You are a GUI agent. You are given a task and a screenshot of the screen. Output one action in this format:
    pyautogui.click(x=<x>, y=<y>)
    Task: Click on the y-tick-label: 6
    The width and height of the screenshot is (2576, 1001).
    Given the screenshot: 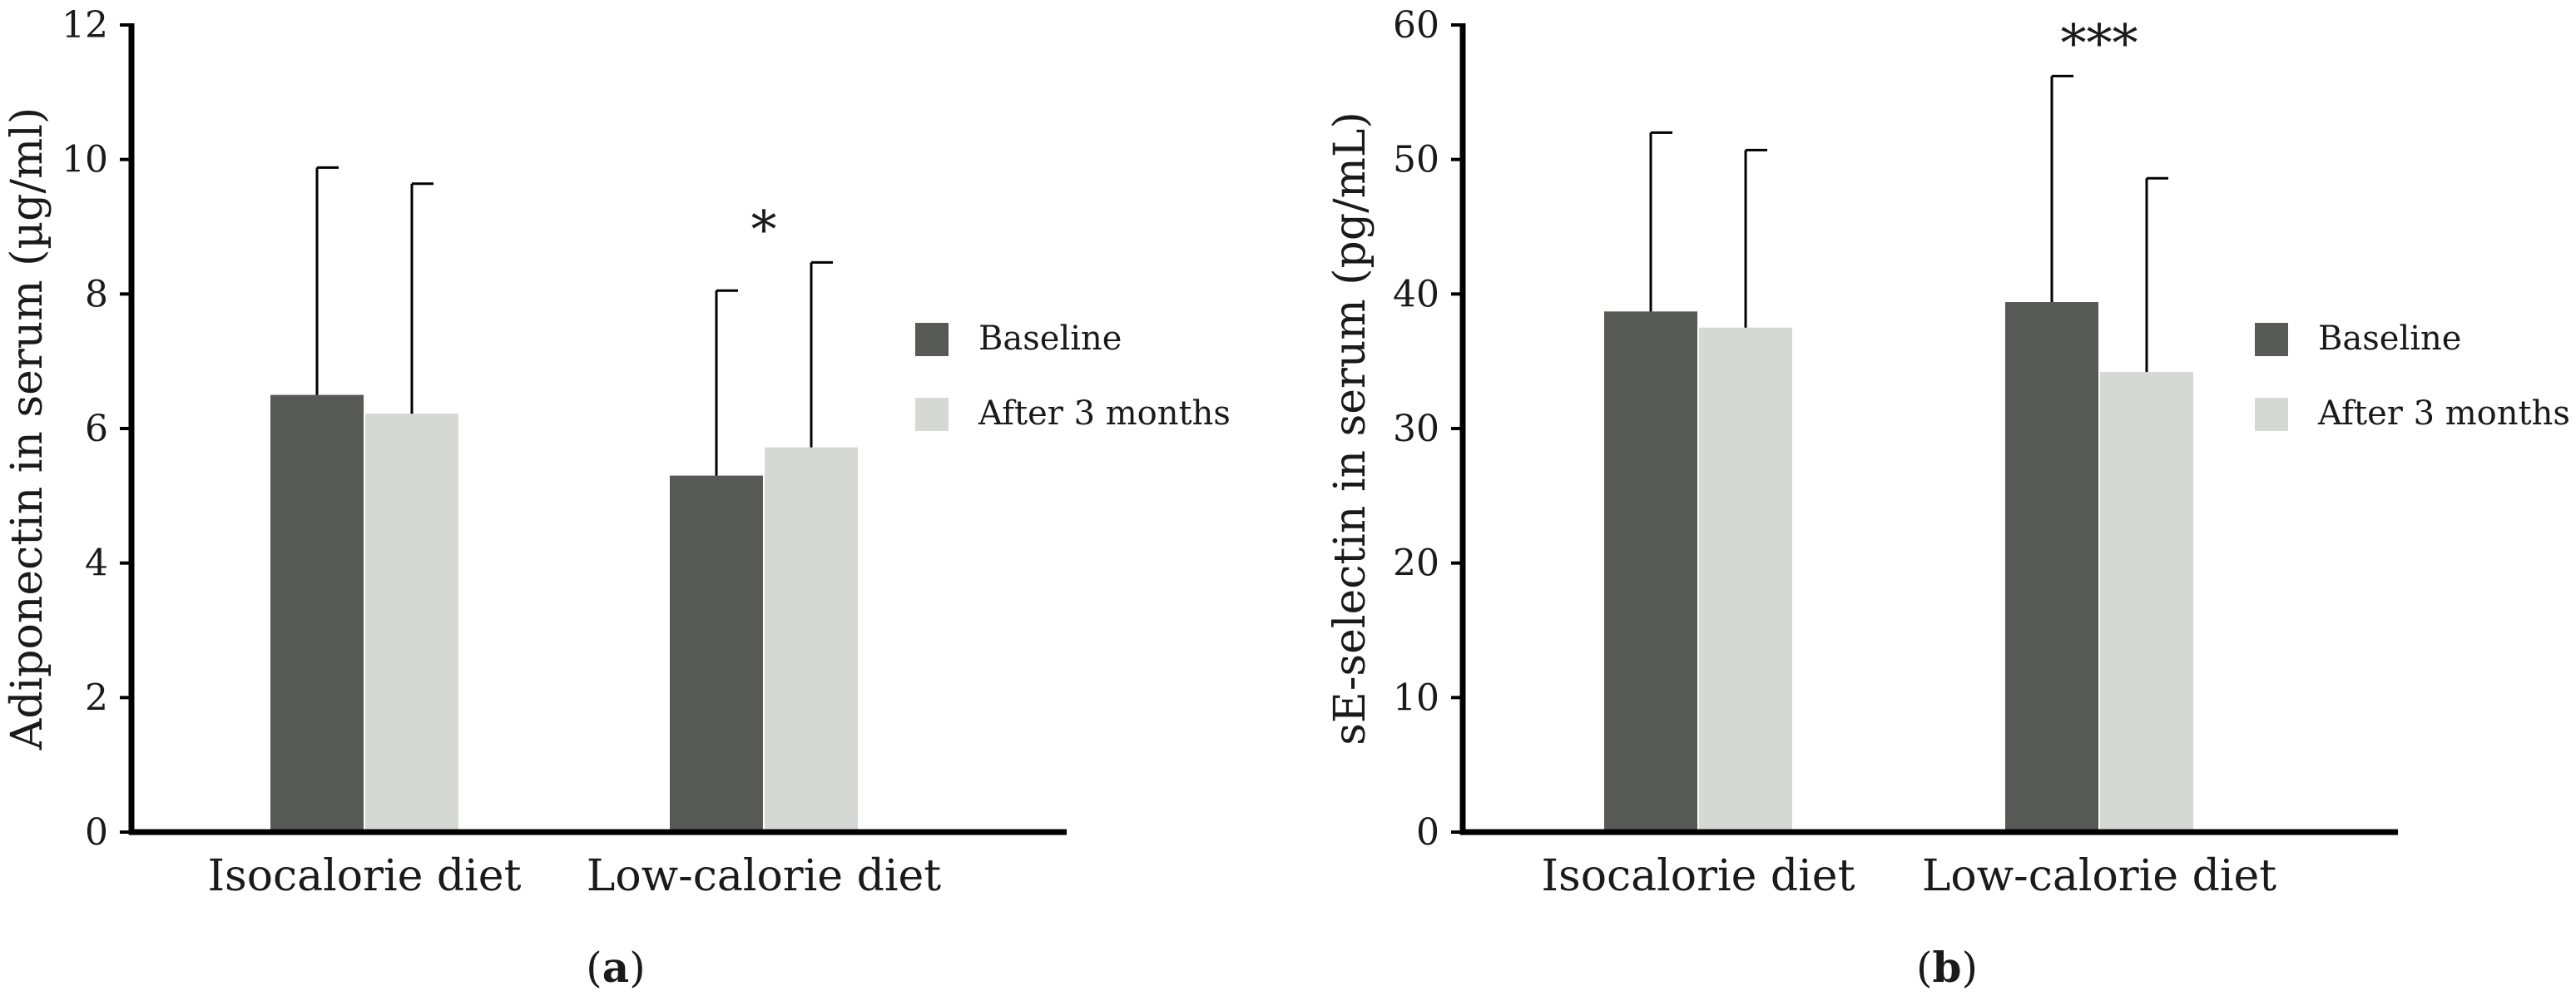 What is the action you would take?
    pyautogui.click(x=96, y=429)
    